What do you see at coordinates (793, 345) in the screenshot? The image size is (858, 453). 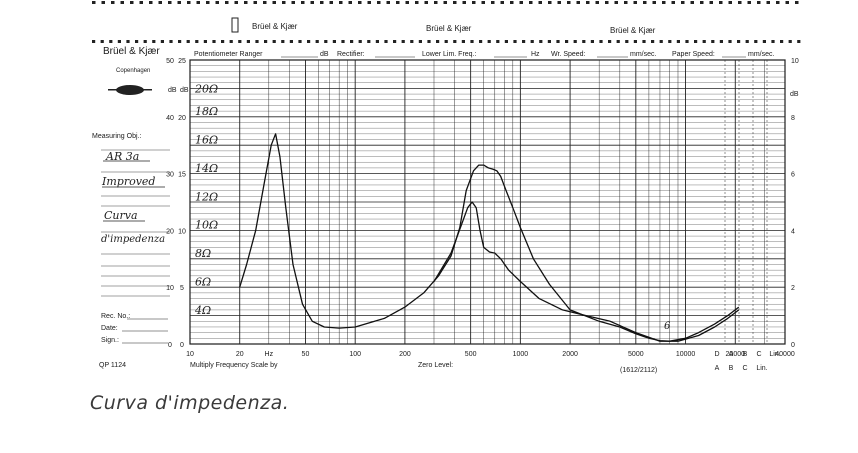 I see `y-tick-label-right: 0` at bounding box center [793, 345].